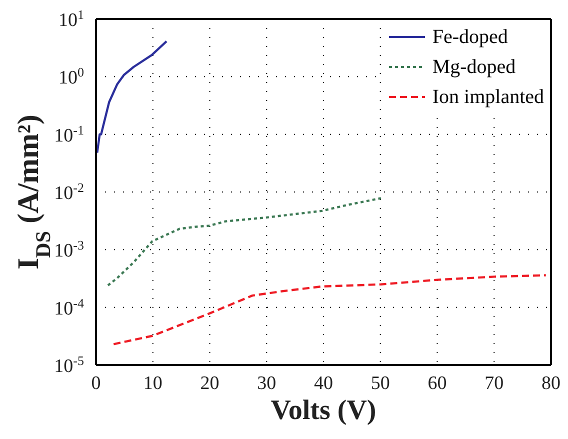 Image resolution: width=568 pixels, height=439 pixels. I want to click on y-tick-label: 10$^{-2}$, so click(69, 192).